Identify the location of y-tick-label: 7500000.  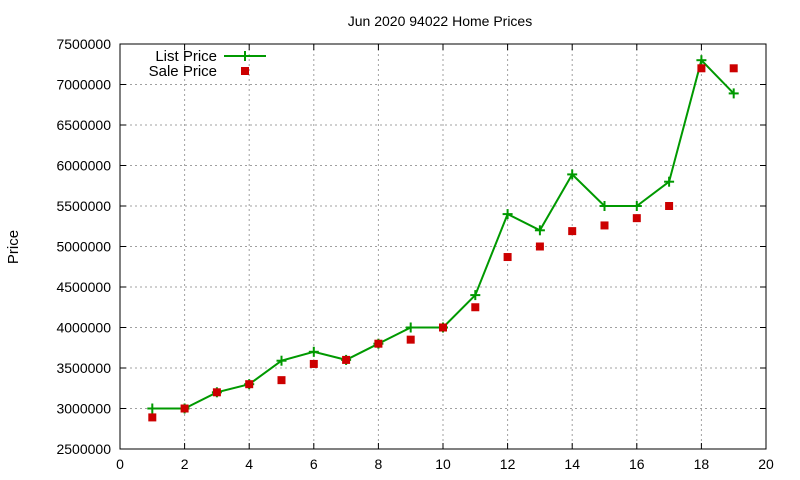
(83, 44).